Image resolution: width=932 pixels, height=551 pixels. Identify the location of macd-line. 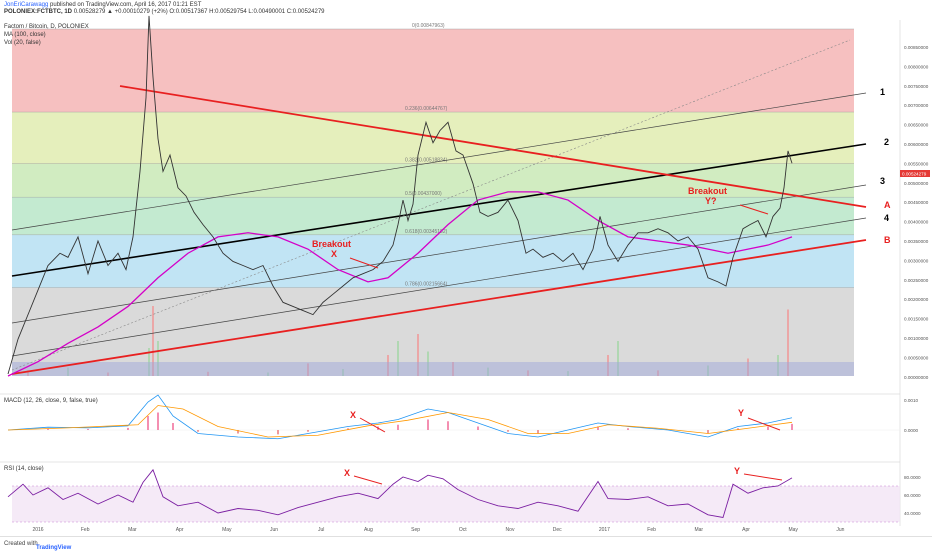
(400, 417).